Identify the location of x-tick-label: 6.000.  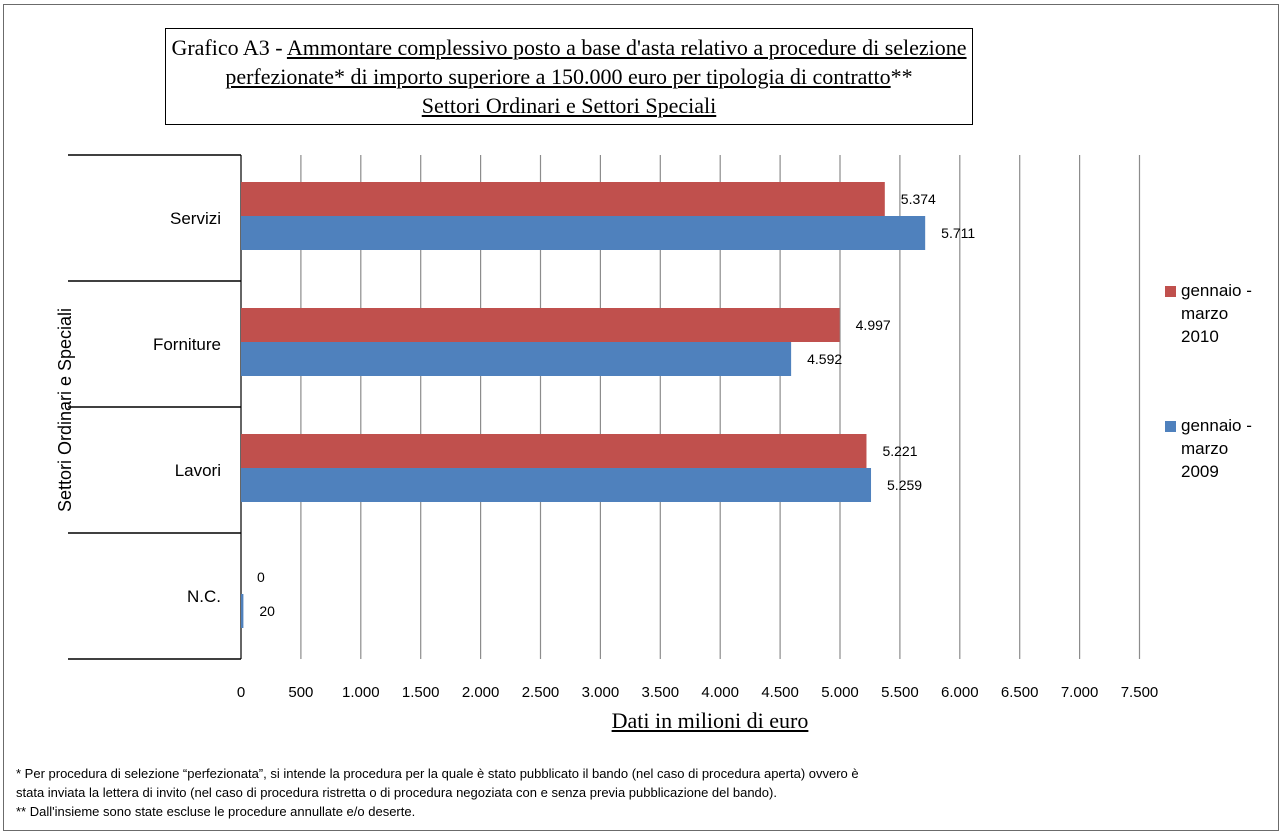
(960, 692).